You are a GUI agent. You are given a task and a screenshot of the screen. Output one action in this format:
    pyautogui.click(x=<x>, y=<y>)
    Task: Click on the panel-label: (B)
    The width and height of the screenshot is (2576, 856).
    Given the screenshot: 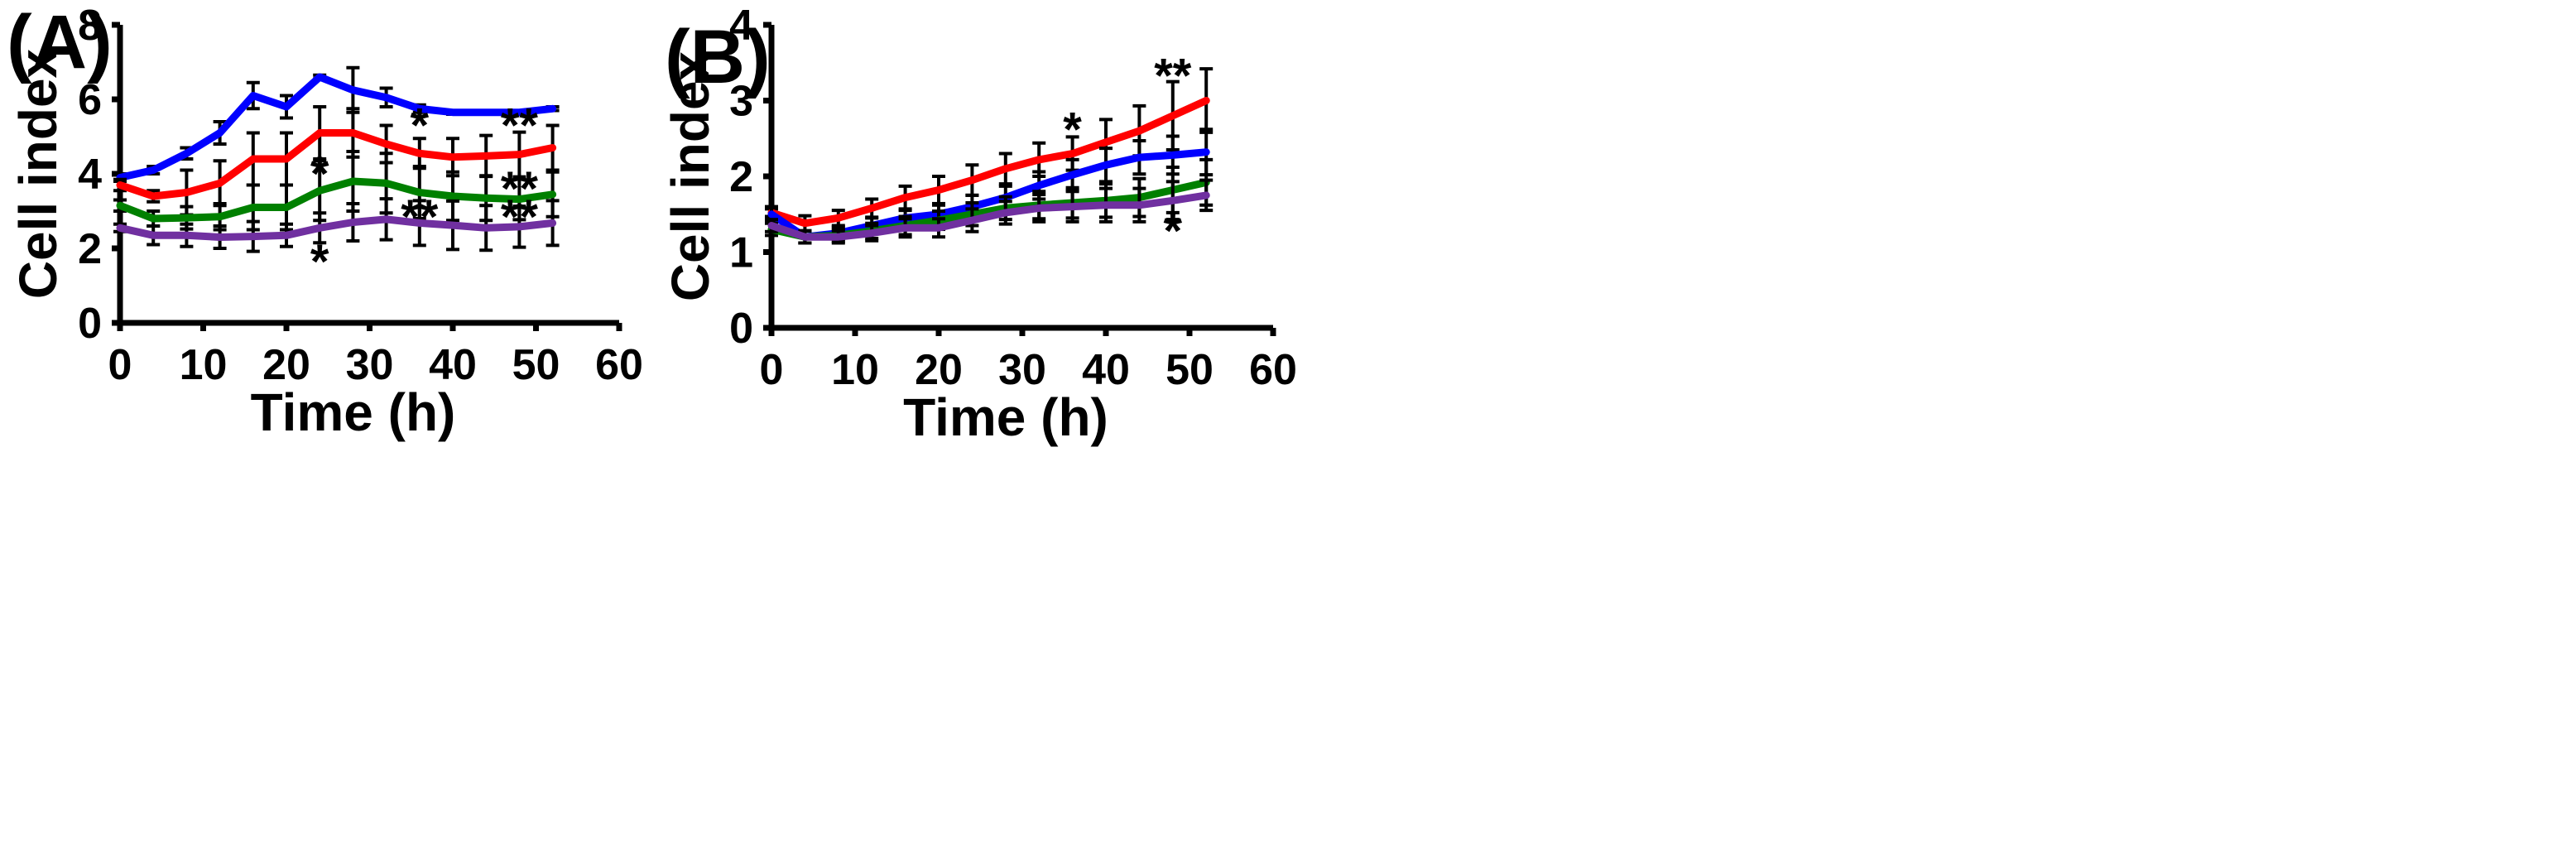 What is the action you would take?
    pyautogui.click(x=718, y=57)
    